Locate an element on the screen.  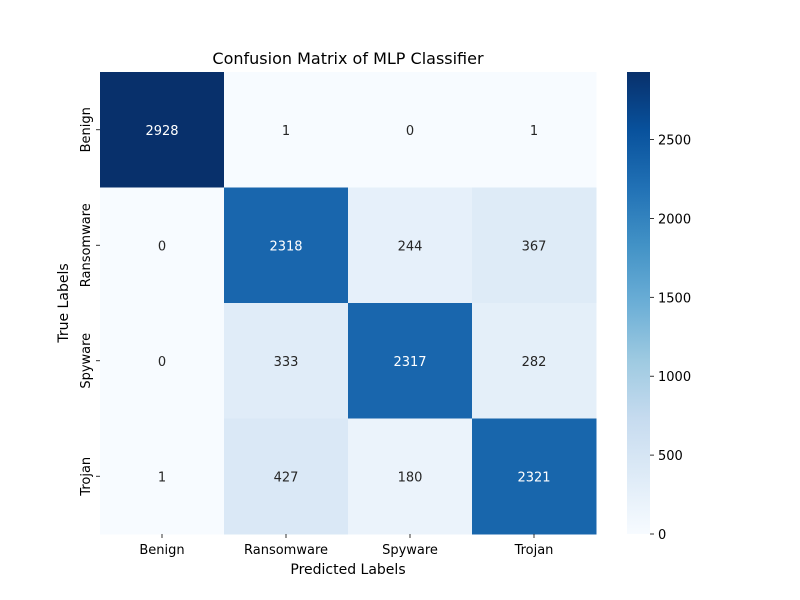
y-axis: Benign Ransomware Spyware Trojan is located at coordinates (89, 302).